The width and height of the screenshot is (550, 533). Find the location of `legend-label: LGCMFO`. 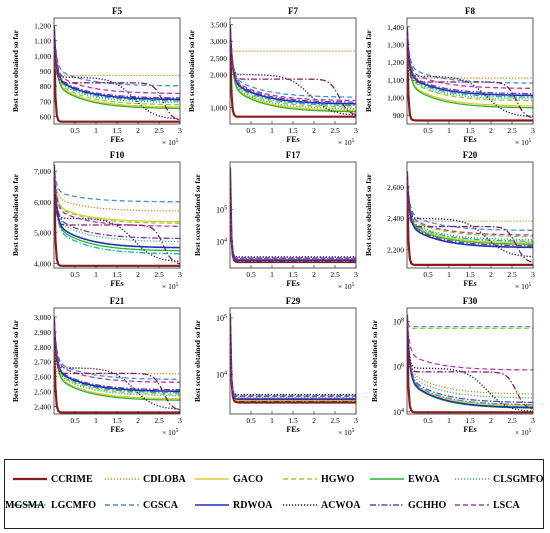

legend-label: LGCMFO is located at coordinates (73, 505).